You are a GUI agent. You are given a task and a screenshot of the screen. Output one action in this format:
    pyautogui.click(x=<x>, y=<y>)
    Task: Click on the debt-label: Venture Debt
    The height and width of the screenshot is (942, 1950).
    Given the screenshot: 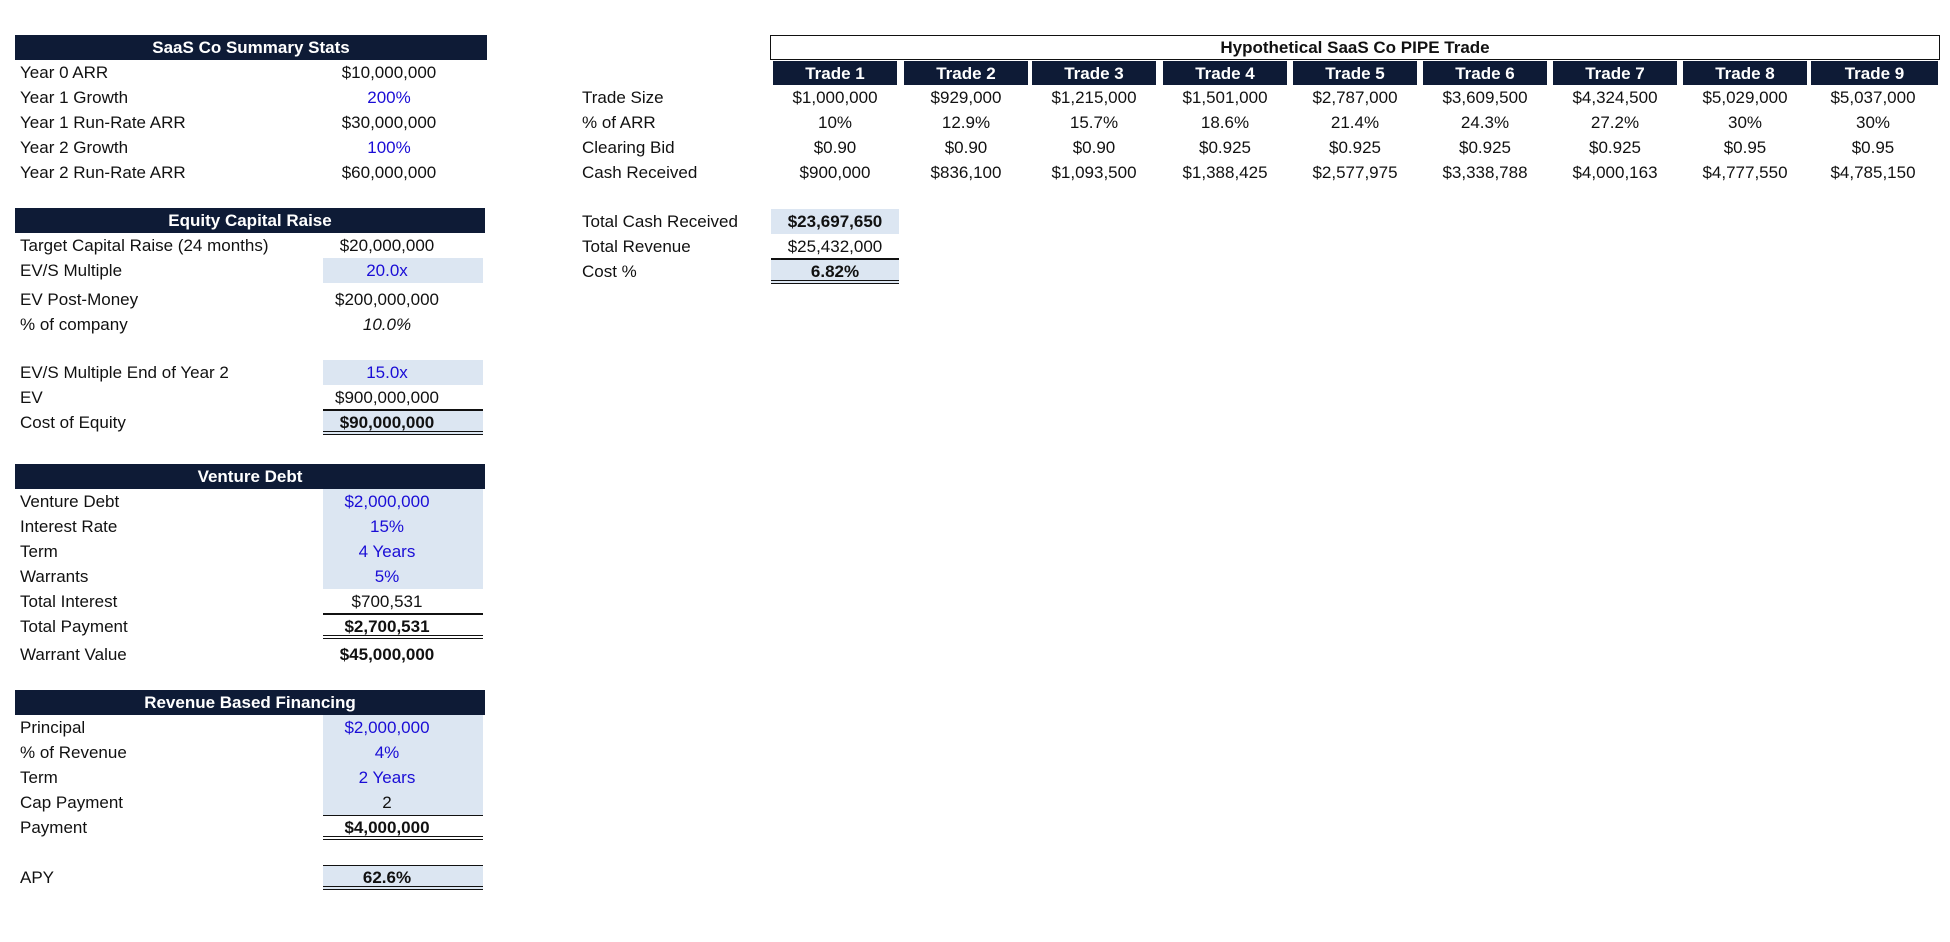 What is the action you would take?
    pyautogui.click(x=70, y=501)
    